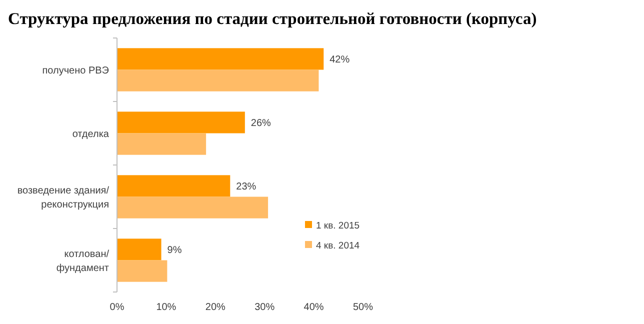  What do you see at coordinates (117, 307) in the screenshot?
I see `x-tick-label: 0%` at bounding box center [117, 307].